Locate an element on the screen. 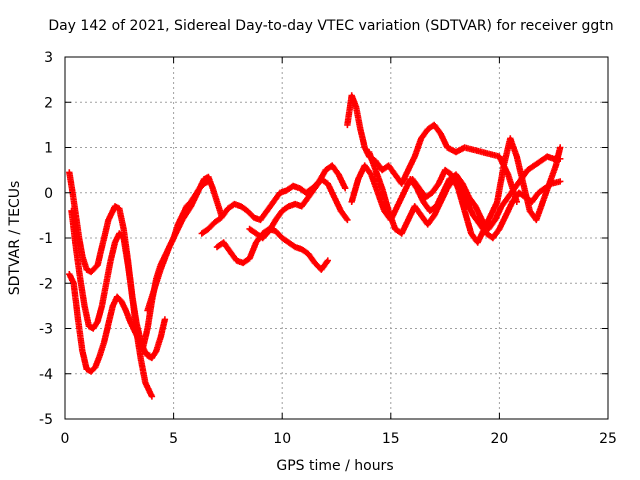  y-tick-labels: -5 -4 -3 -2 -1 0 1 2 3 is located at coordinates (46, 239).